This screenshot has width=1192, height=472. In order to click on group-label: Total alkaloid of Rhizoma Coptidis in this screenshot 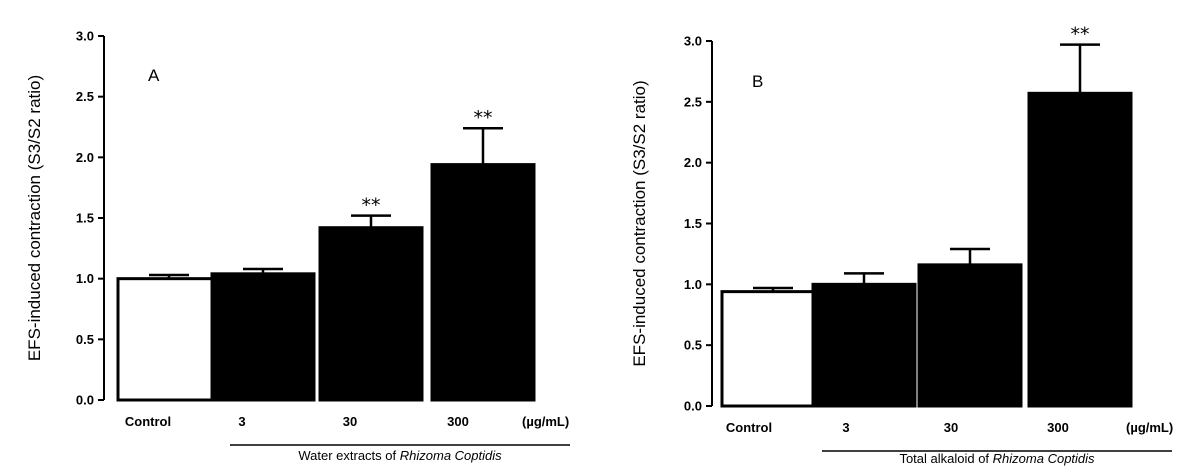, I will do `click(997, 458)`.